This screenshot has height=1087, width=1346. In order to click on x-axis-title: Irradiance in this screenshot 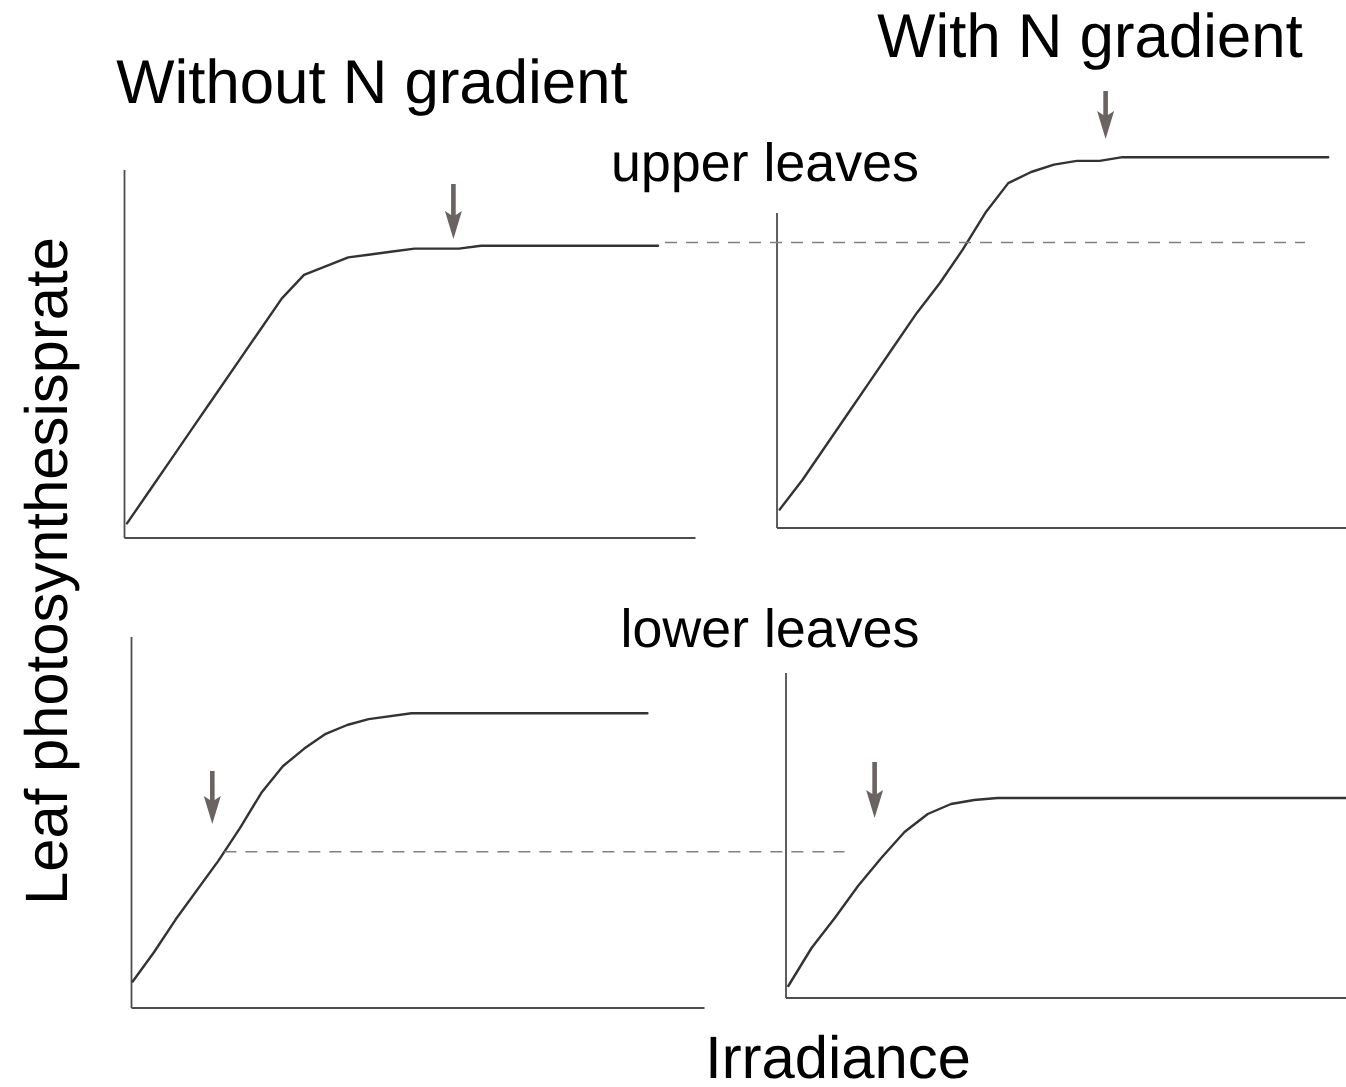, I will do `click(839, 1056)`.